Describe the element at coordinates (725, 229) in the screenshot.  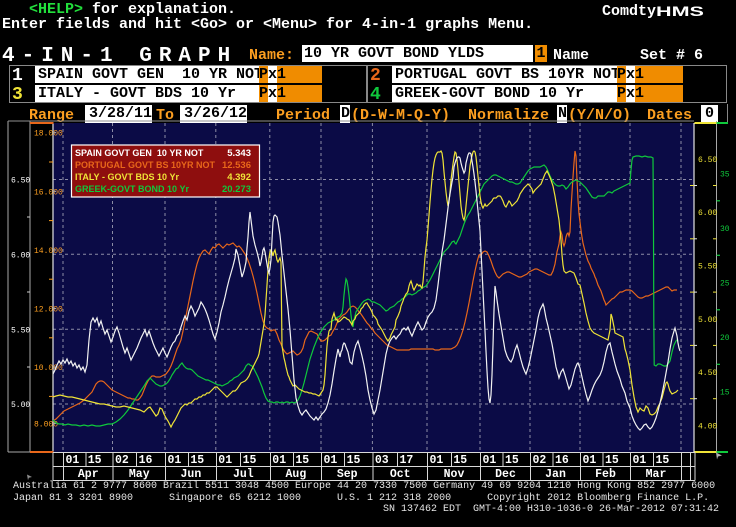
I see `svg-text: 30` at that location.